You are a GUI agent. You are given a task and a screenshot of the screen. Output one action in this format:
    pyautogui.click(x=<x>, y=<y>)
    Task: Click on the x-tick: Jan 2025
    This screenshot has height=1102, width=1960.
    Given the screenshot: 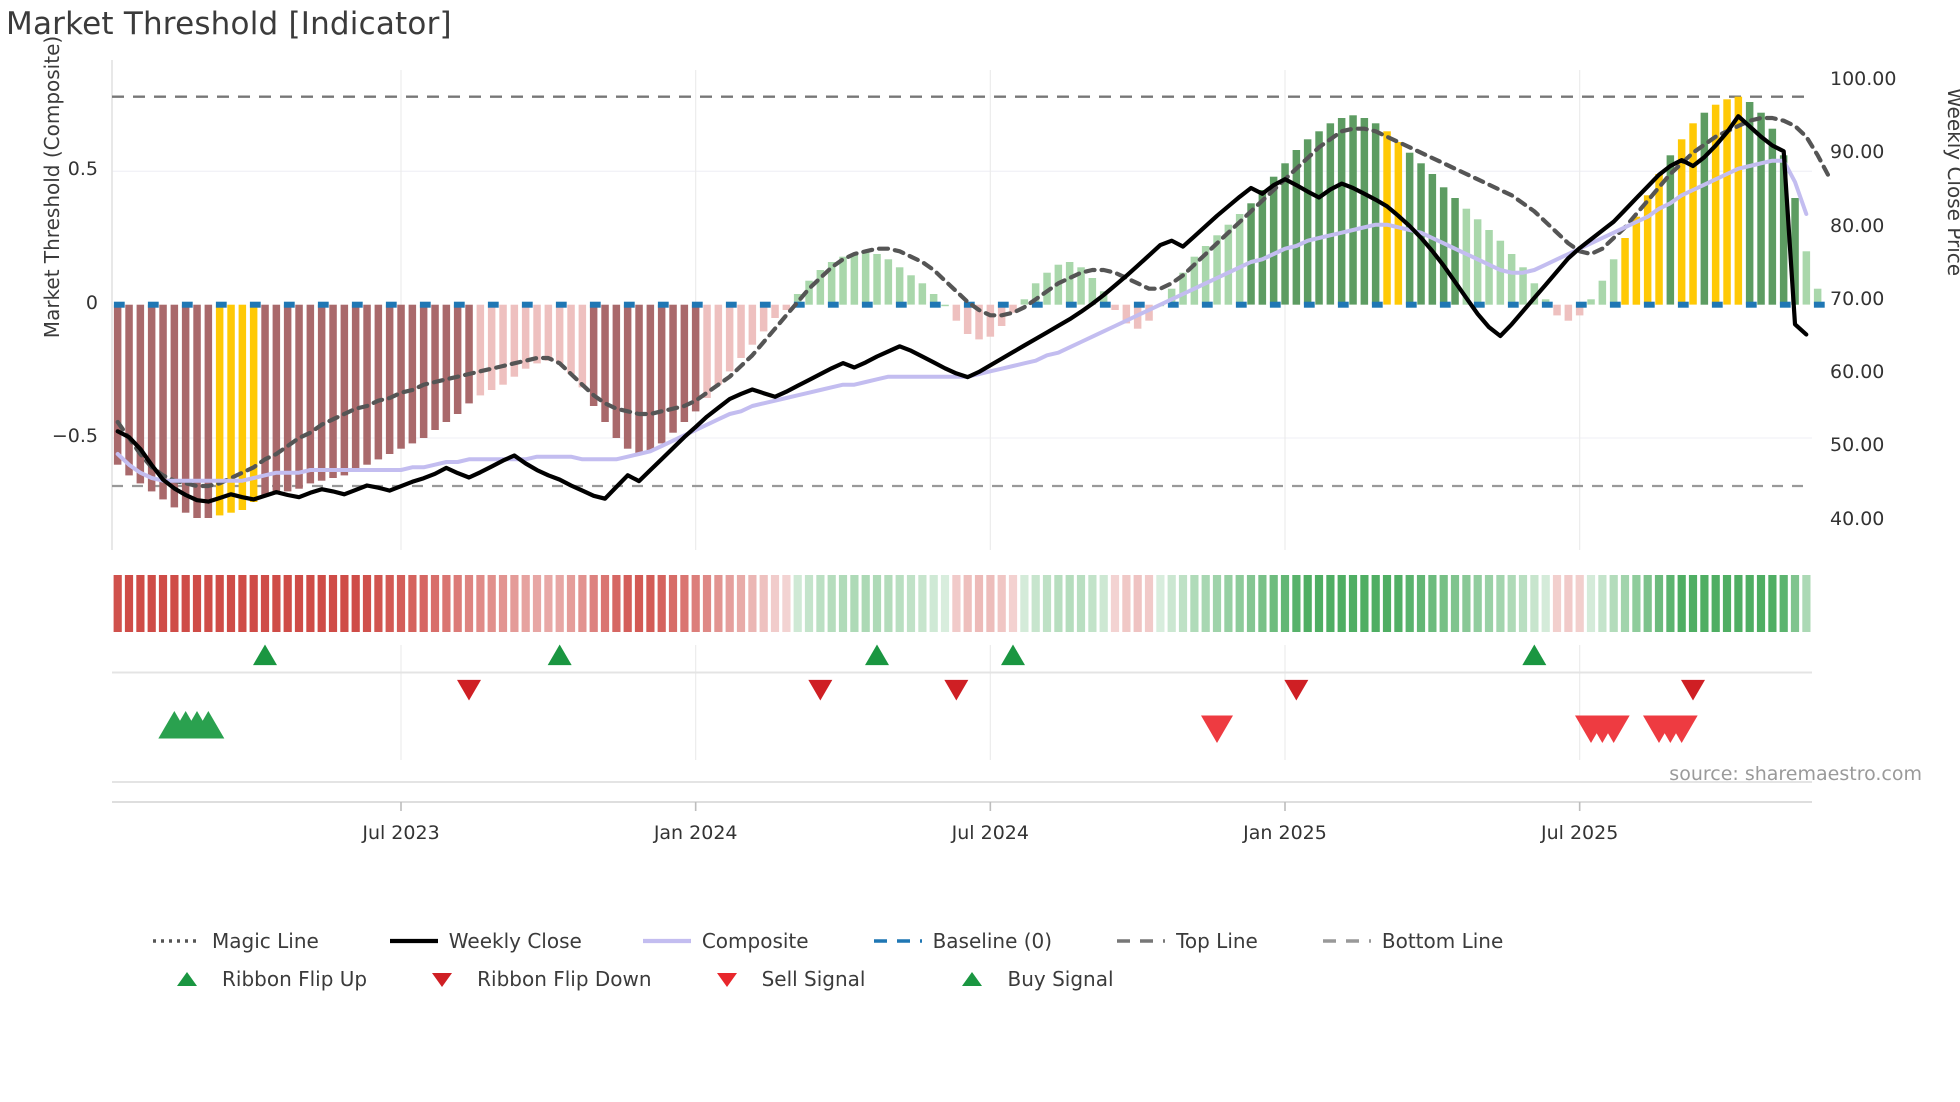 What is the action you would take?
    pyautogui.click(x=1285, y=833)
    